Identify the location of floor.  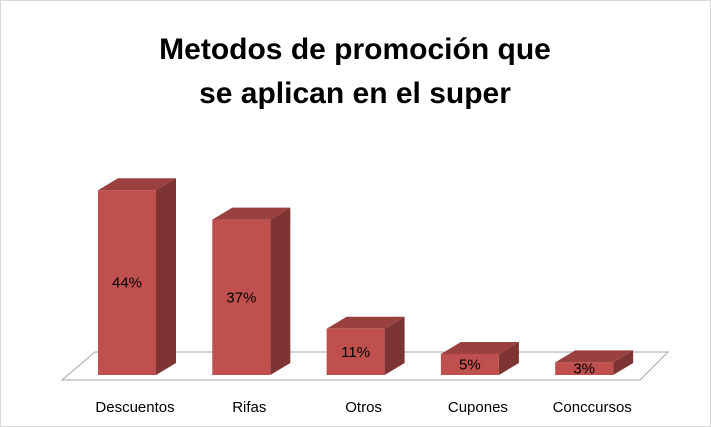
(365, 366).